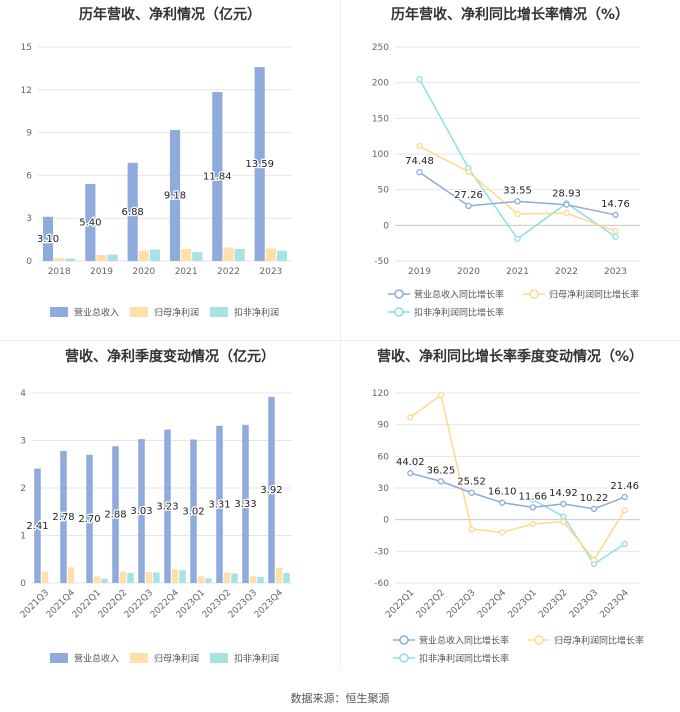 This screenshot has height=712, width=680. I want to click on data-label: 2.41, so click(37, 526).